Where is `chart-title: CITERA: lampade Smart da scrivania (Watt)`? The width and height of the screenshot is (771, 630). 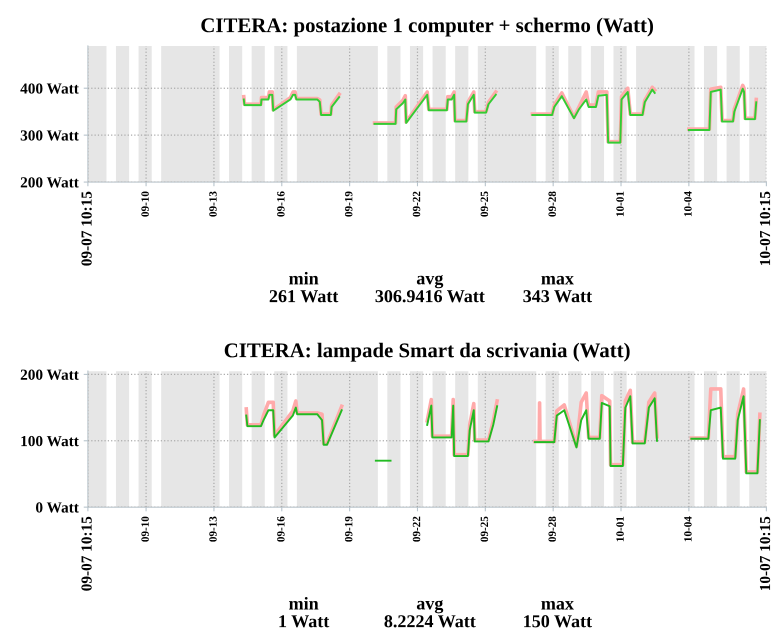 chart-title: CITERA: lampade Smart da scrivania (Watt) is located at coordinates (427, 352).